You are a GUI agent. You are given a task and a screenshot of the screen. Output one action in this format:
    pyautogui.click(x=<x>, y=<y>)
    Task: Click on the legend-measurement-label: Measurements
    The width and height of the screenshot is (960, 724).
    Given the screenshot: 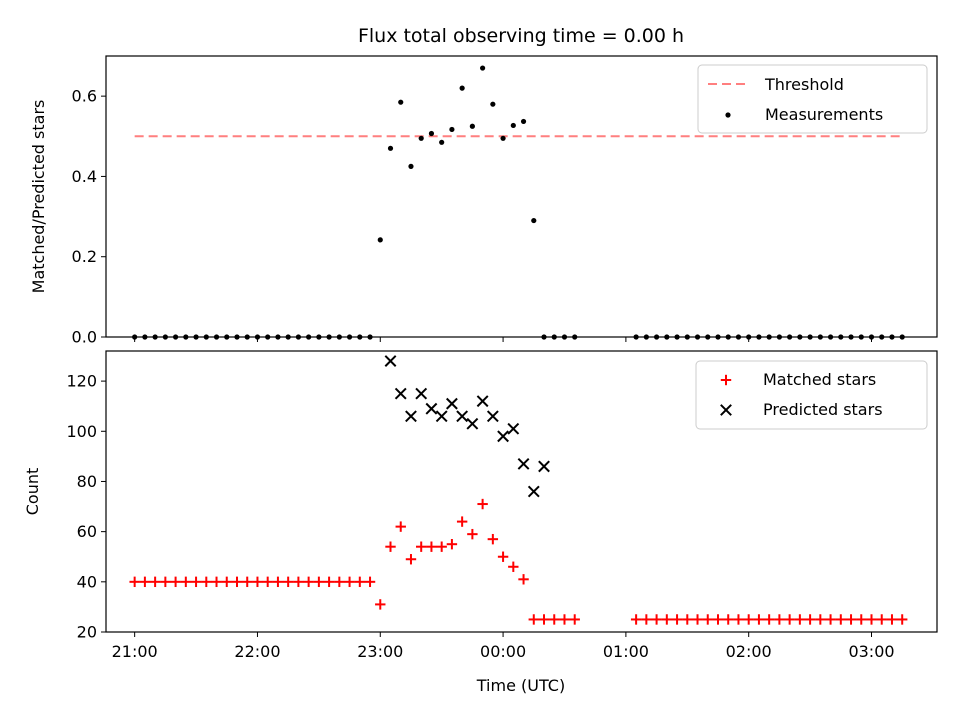 What is the action you would take?
    pyautogui.click(x=824, y=114)
    